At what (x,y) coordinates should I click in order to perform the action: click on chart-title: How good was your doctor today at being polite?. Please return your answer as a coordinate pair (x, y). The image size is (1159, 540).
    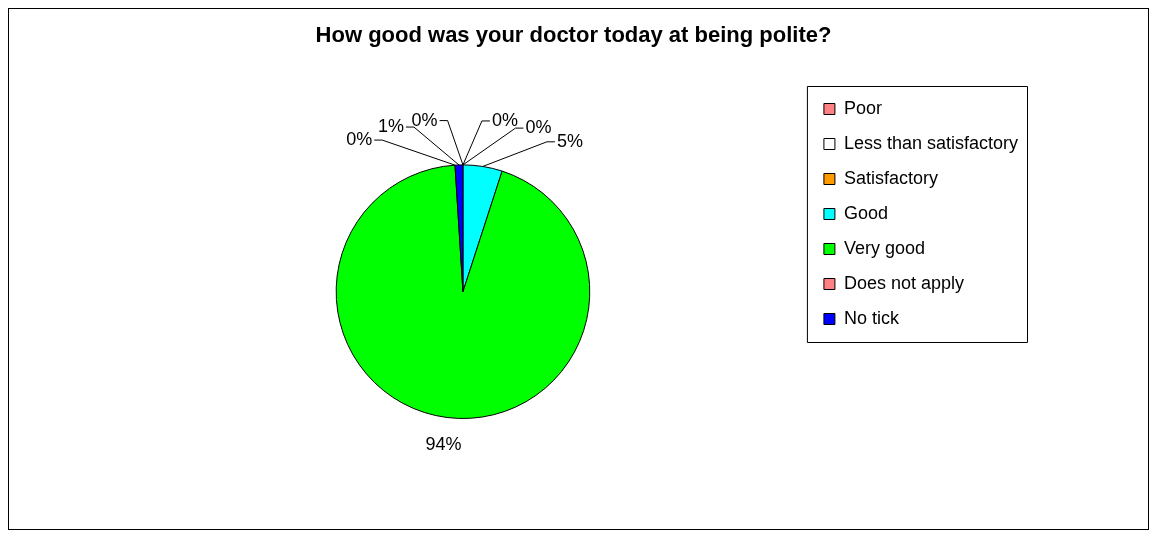
    Looking at the image, I should click on (573, 35).